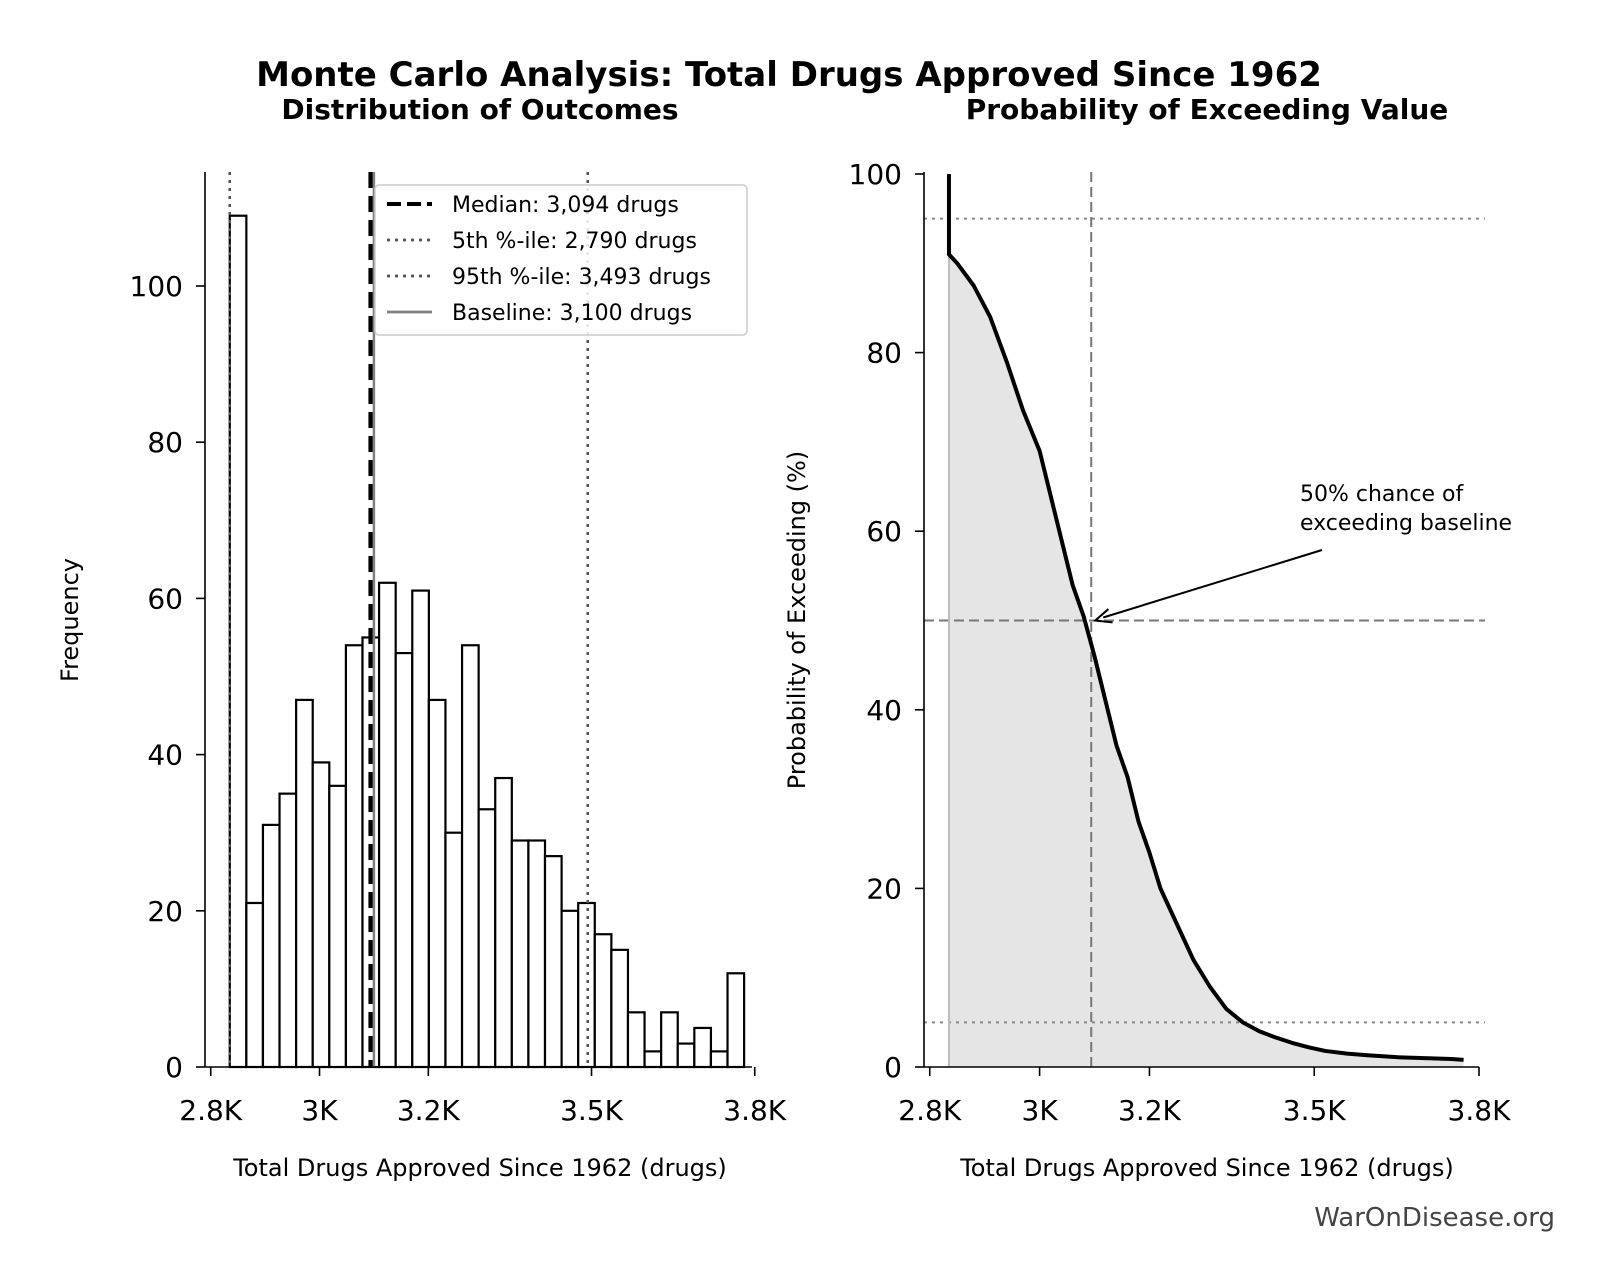 This screenshot has height=1280, width=1601. I want to click on baseline-annotation: 50% chance of exceeding baseline, so click(1302, 553).